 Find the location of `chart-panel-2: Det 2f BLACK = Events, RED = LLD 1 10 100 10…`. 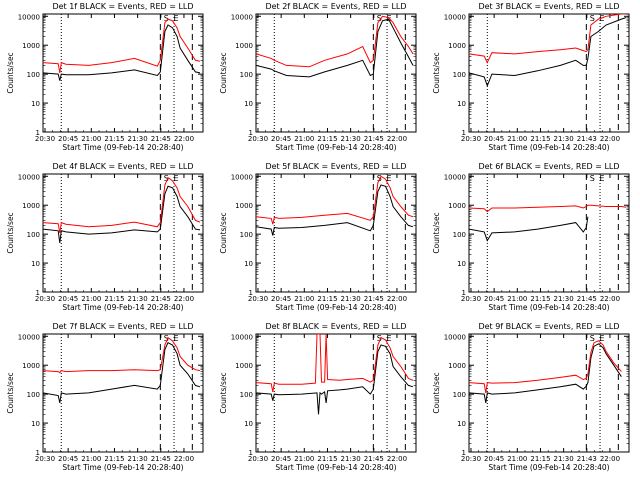

chart-panel-2: Det 2f BLACK = Events, RED = LLD 1 10 100 10… is located at coordinates (318, 77).